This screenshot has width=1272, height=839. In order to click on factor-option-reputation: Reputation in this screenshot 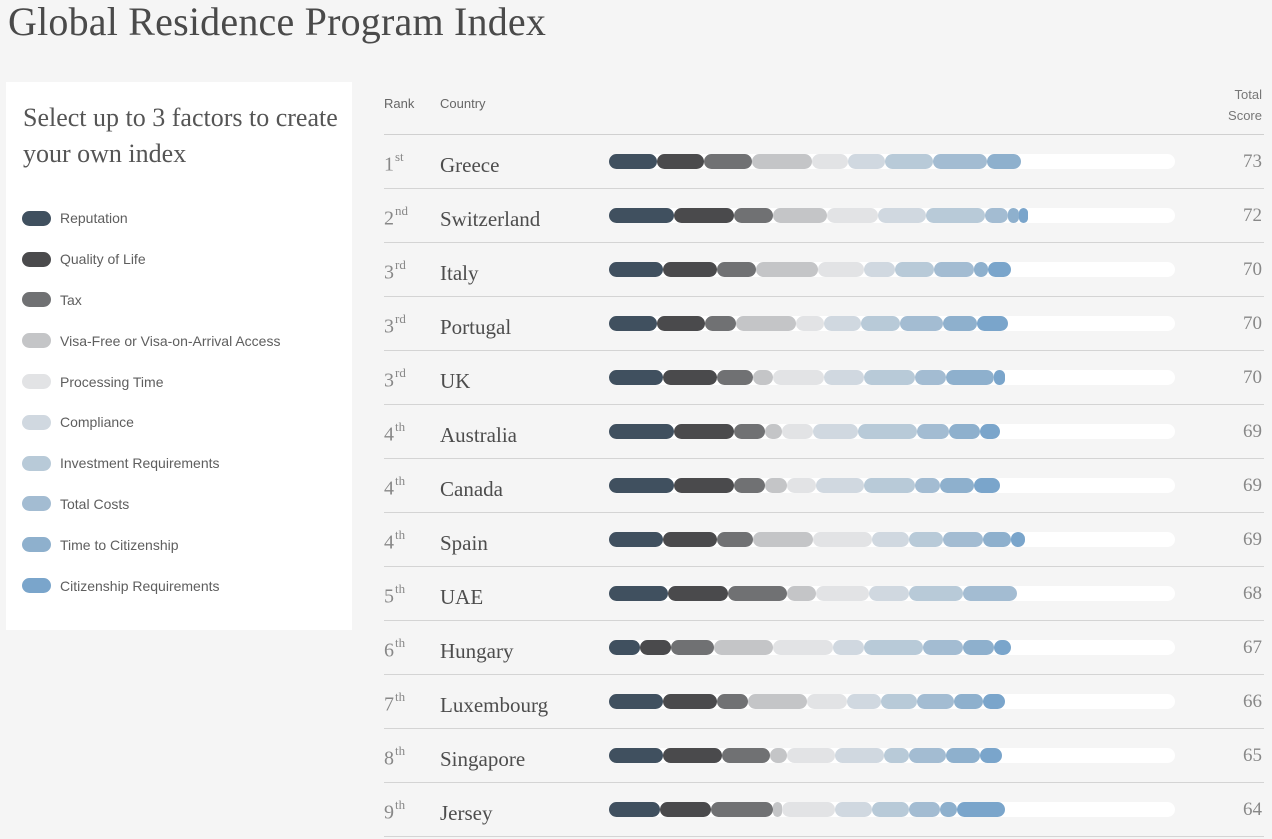, I will do `click(151, 218)`.